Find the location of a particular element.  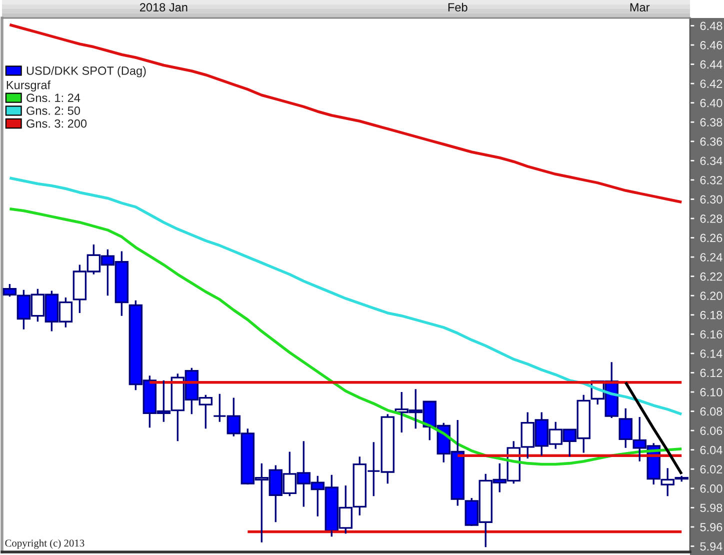

y-tick-label: 6.18 is located at coordinates (711, 315).